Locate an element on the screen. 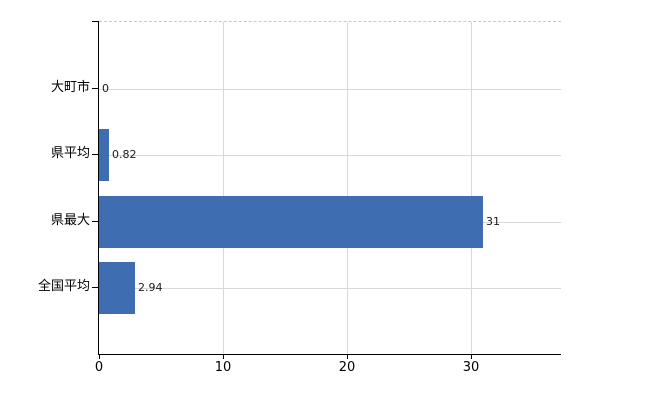  x-tick-label: 0 is located at coordinates (99, 367).